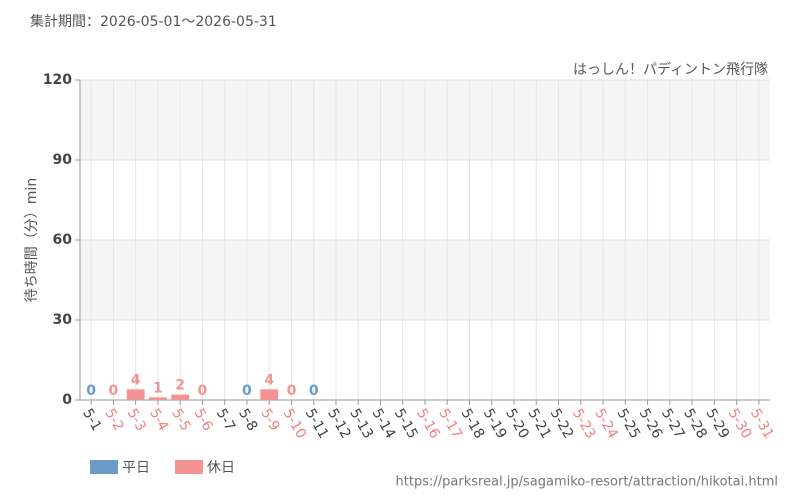  What do you see at coordinates (247, 420) in the screenshot?
I see `x-tick-label: 5-8` at bounding box center [247, 420].